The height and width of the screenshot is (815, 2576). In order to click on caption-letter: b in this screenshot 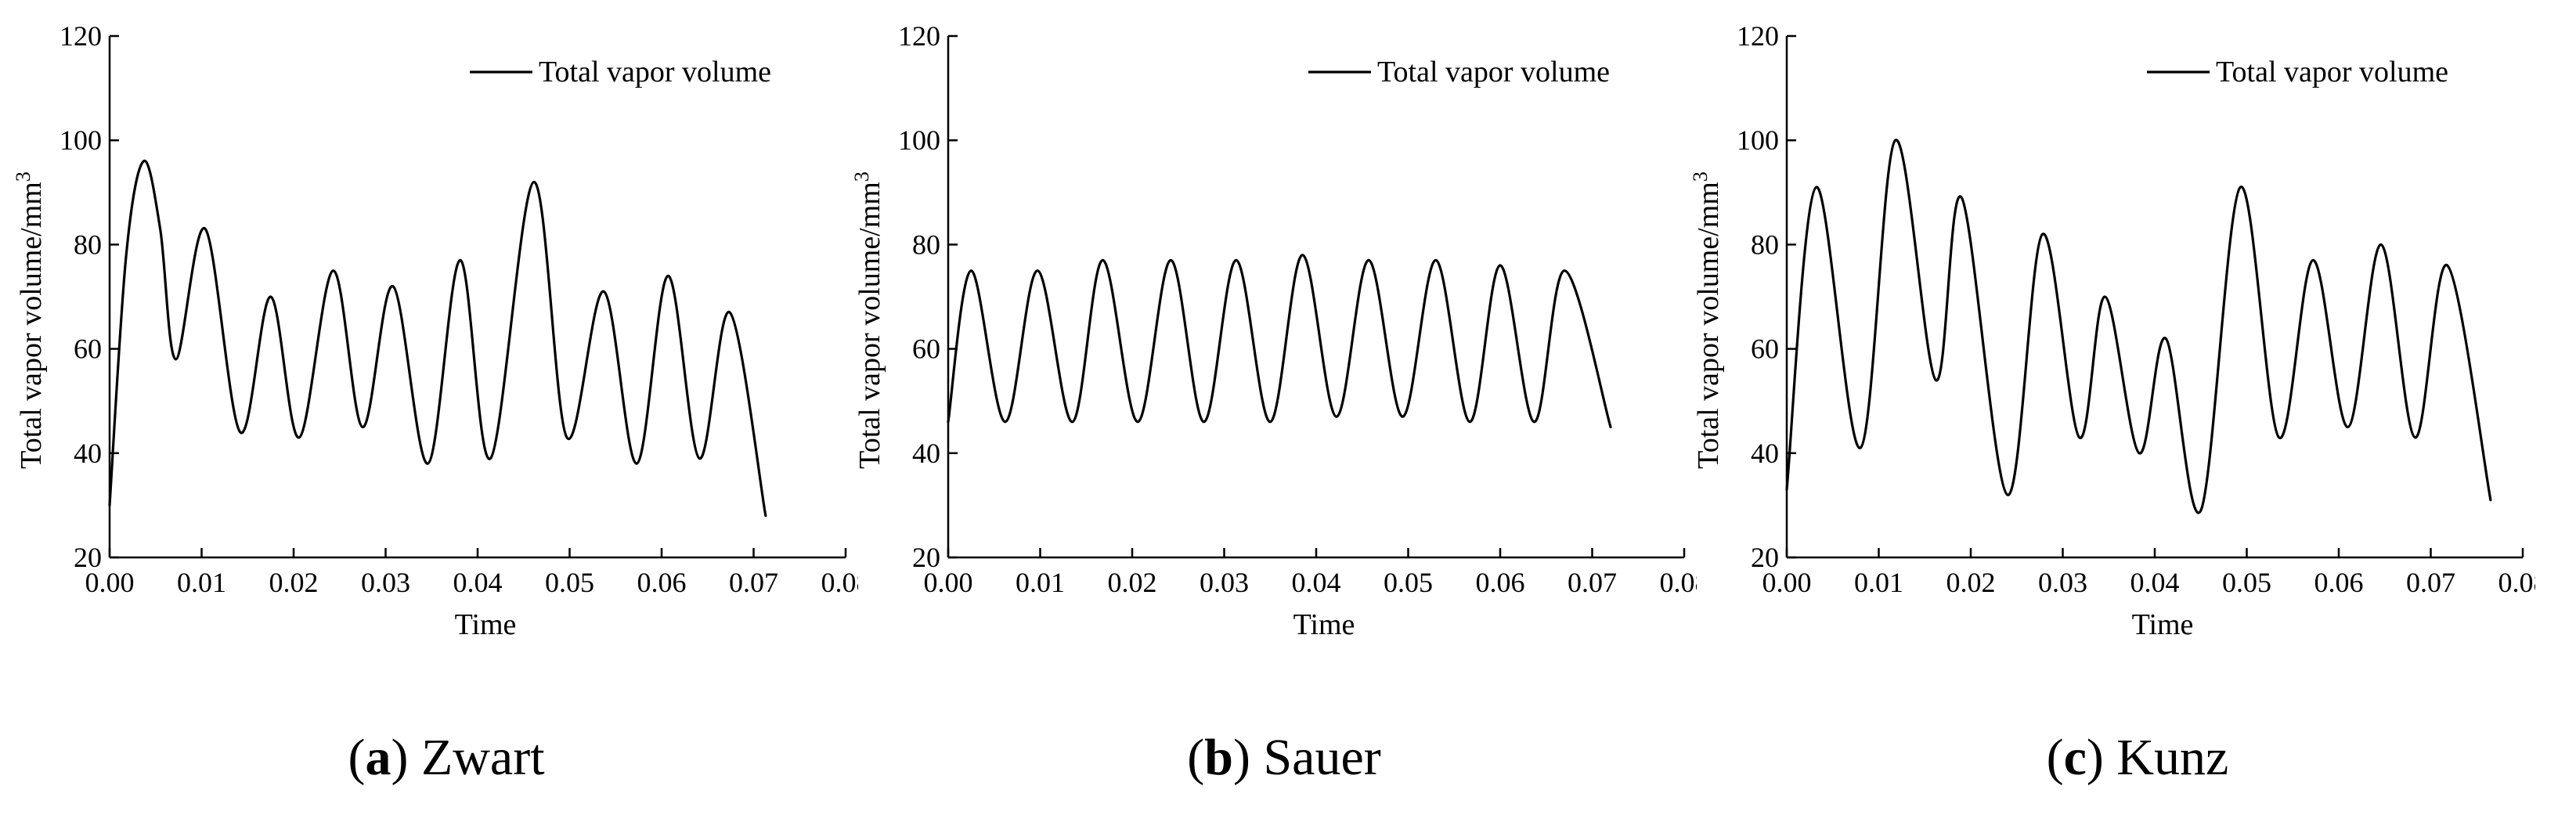, I will do `click(1218, 757)`.